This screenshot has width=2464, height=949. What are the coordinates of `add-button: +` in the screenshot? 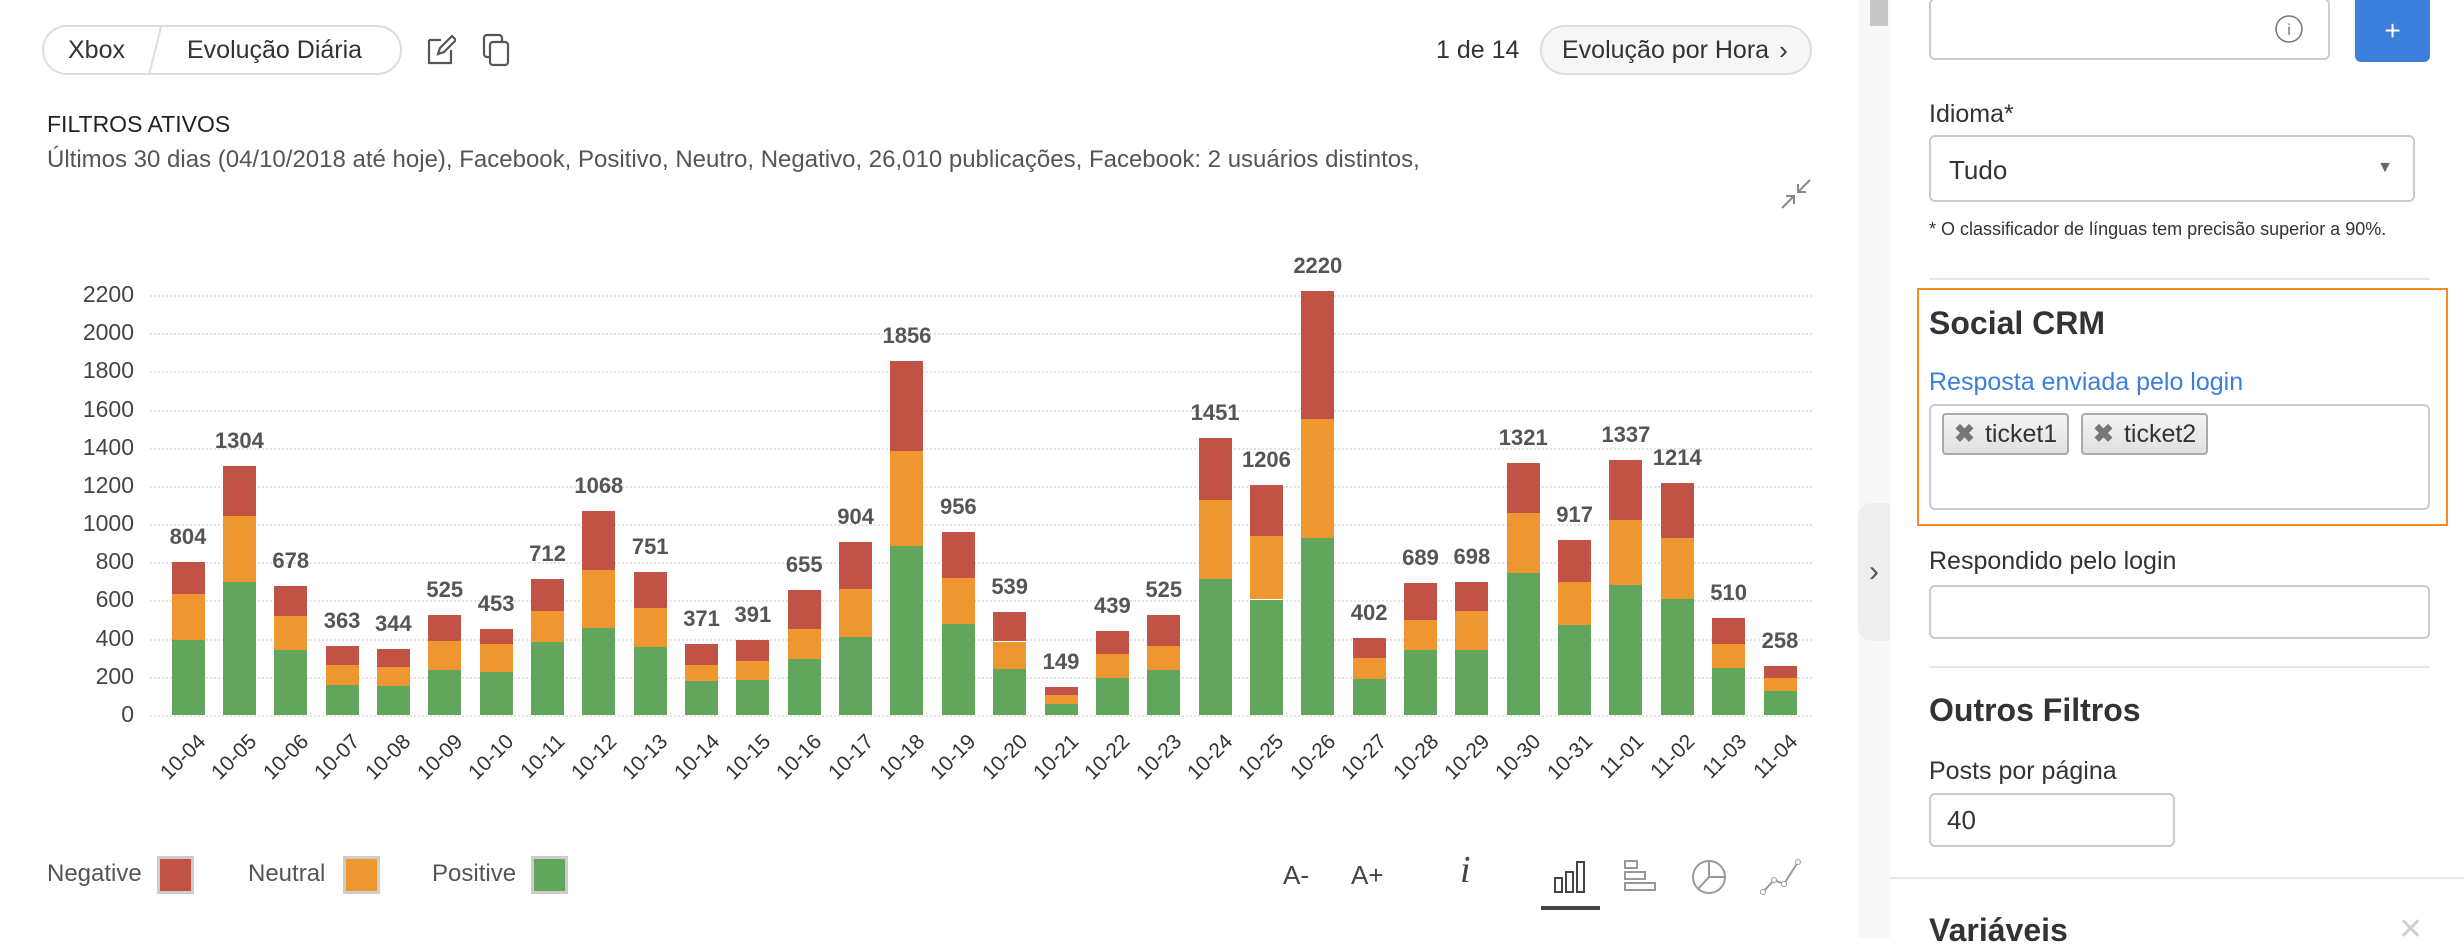 It's located at (2392, 31).